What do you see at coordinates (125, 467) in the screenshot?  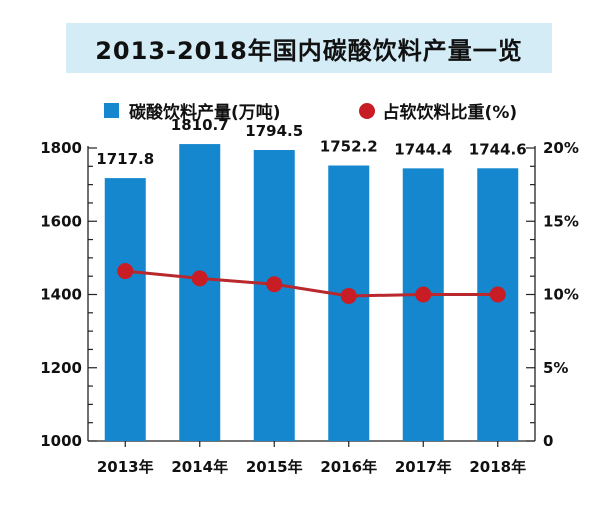 I see `x-category-label: 2013年` at bounding box center [125, 467].